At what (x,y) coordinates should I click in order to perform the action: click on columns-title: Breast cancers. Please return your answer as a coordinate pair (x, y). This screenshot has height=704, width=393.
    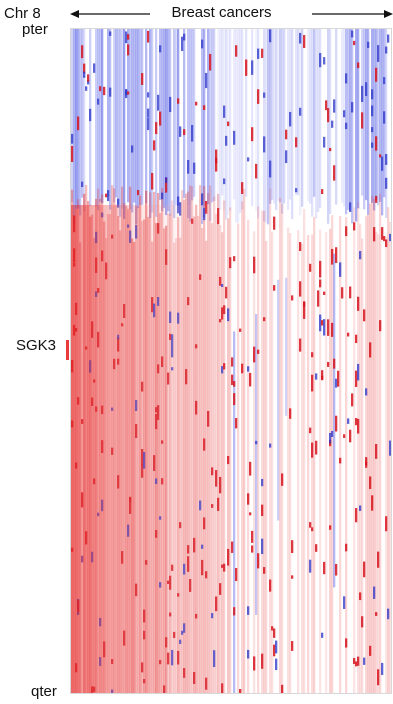
    Looking at the image, I should click on (196, 13).